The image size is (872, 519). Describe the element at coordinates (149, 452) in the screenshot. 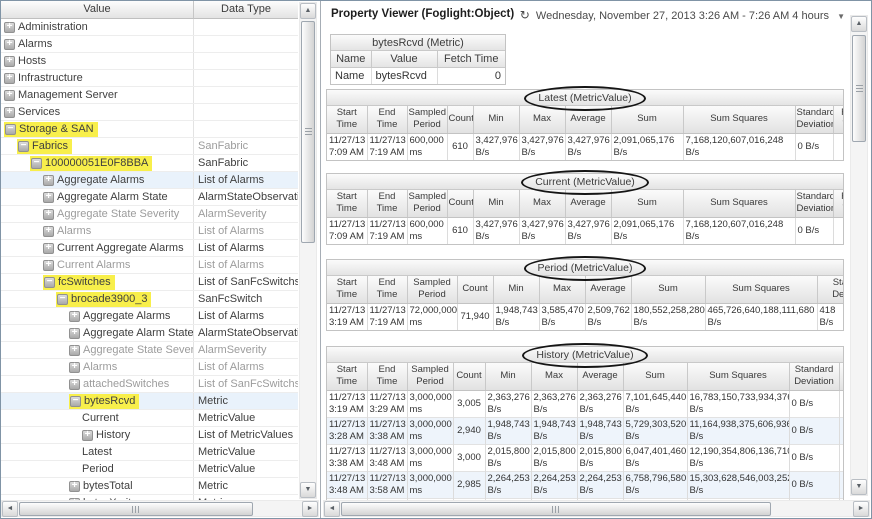

I see `tree-row: Latest MetricValue` at that location.